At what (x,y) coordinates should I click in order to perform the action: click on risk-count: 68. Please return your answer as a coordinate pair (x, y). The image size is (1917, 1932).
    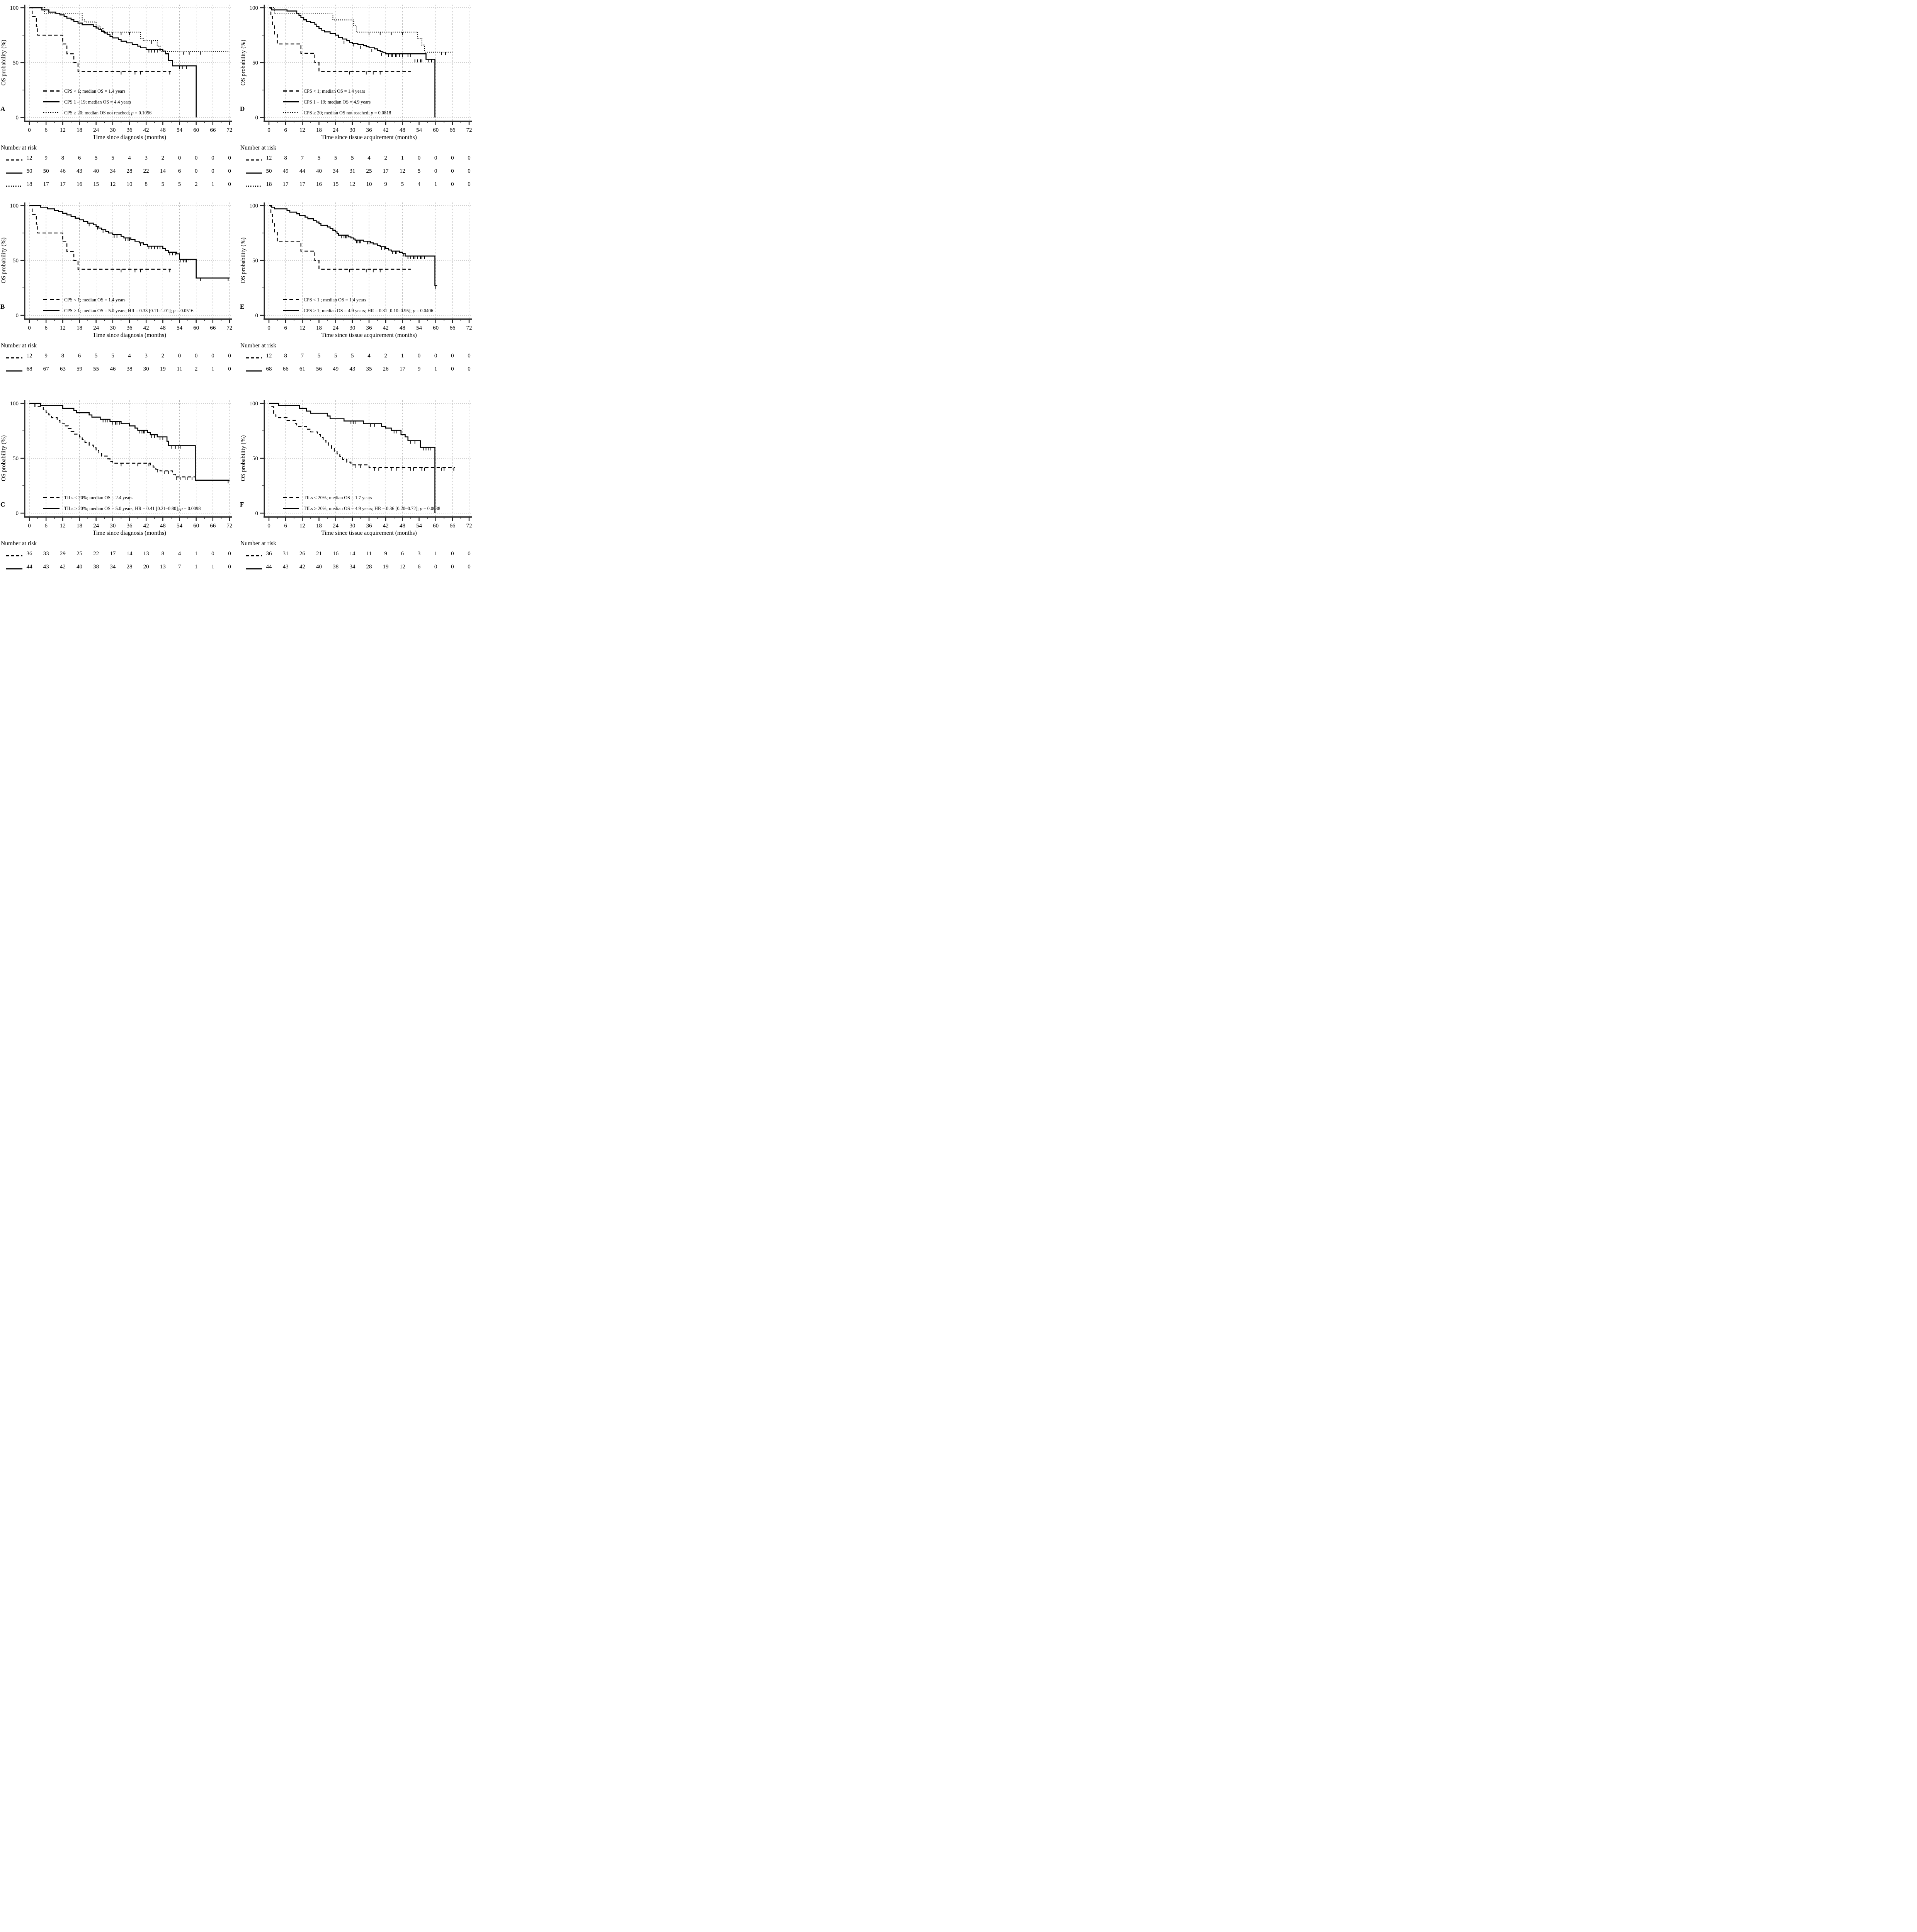
    Looking at the image, I should click on (29, 369).